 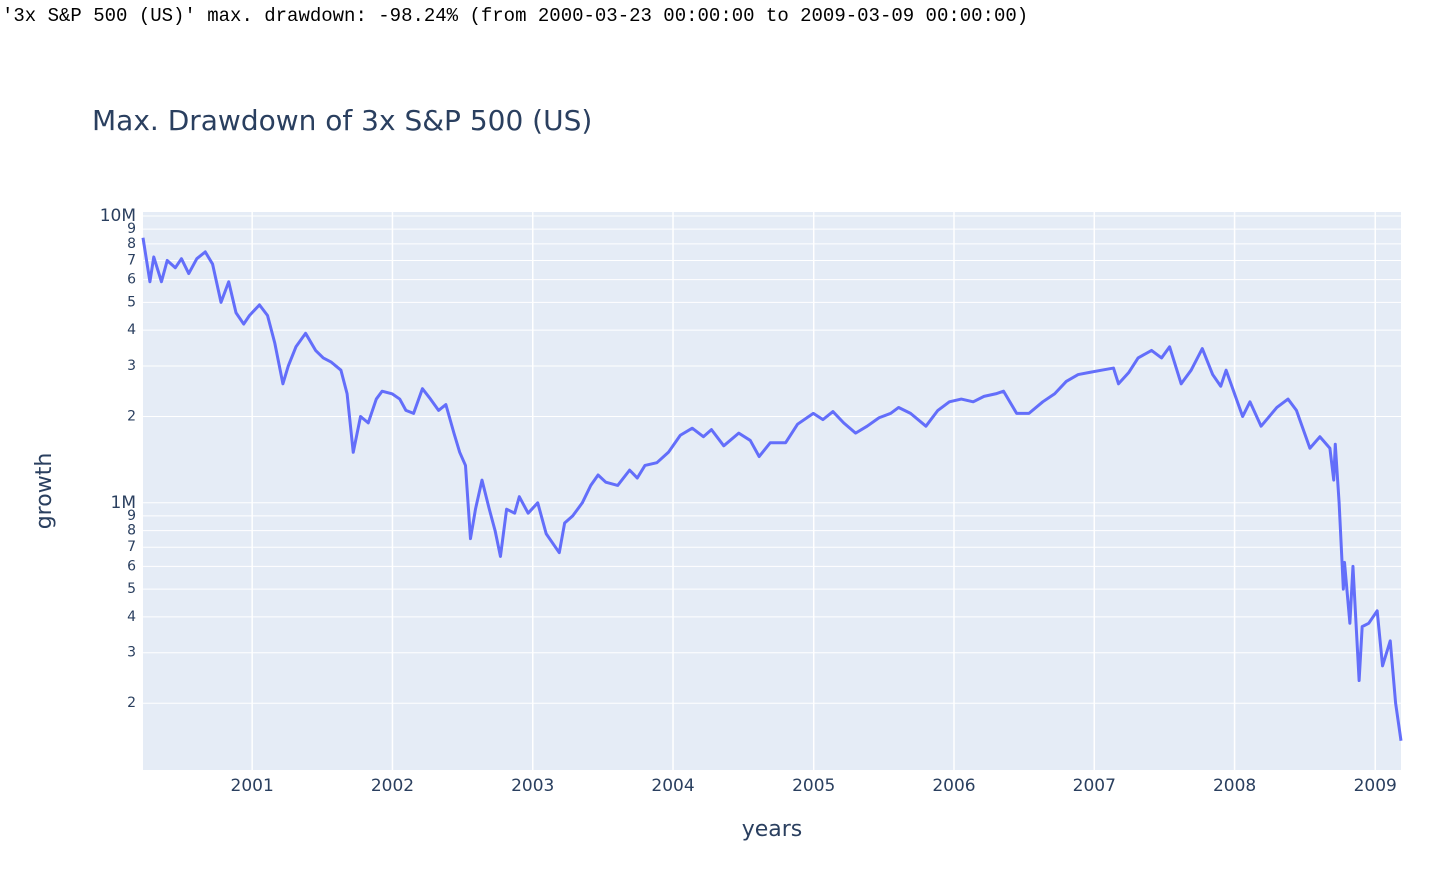 I want to click on x-tick-label: 2001, so click(x=252, y=786).